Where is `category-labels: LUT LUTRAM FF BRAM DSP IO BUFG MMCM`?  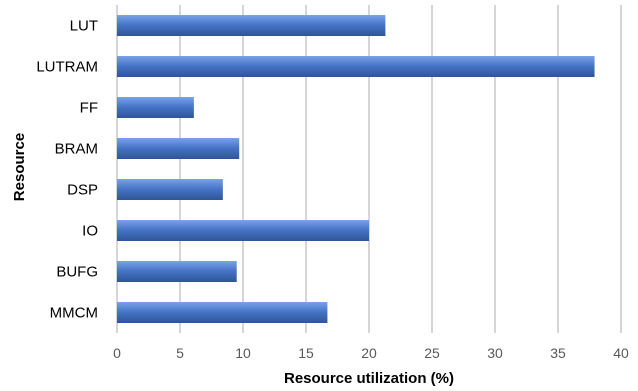
category-labels: LUT LUTRAM FF BRAM DSP IO BUFG MMCM is located at coordinates (67, 170).